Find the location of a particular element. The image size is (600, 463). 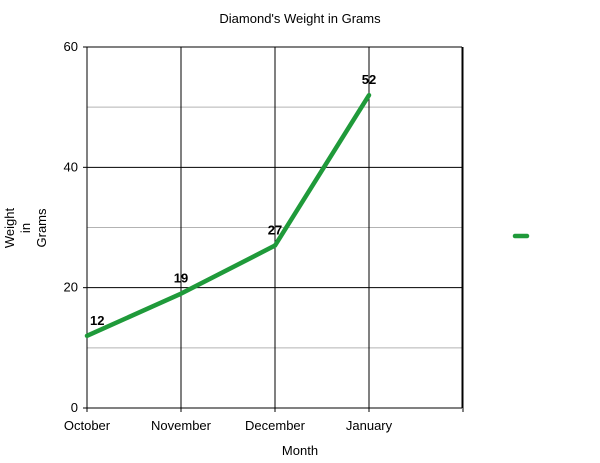

data-label: 19 is located at coordinates (181, 278).